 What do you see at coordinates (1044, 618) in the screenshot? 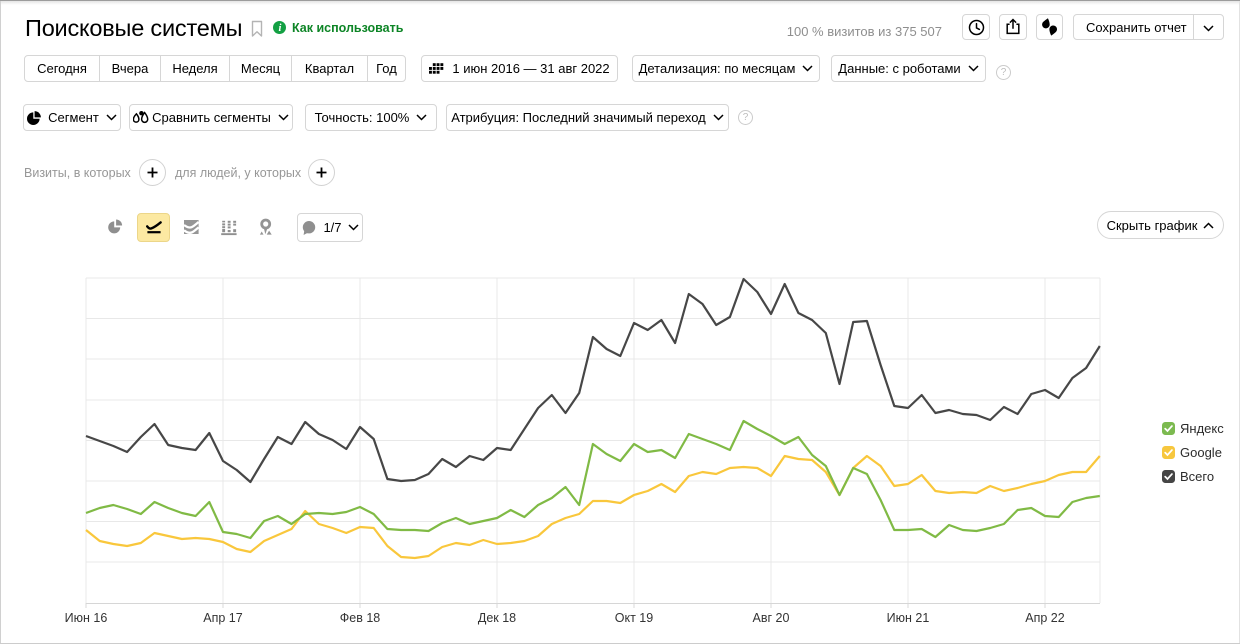
I see `svg-text: Апр 22` at bounding box center [1044, 618].